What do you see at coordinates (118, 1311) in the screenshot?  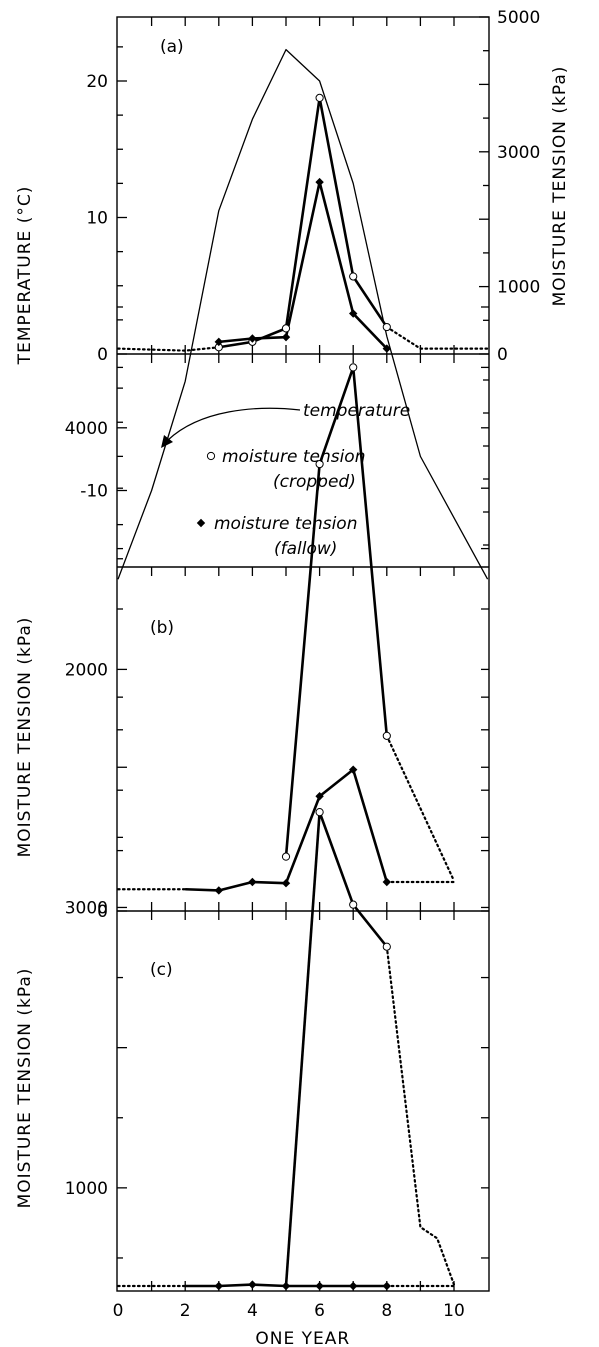 I see `x-tick-label: 0` at bounding box center [118, 1311].